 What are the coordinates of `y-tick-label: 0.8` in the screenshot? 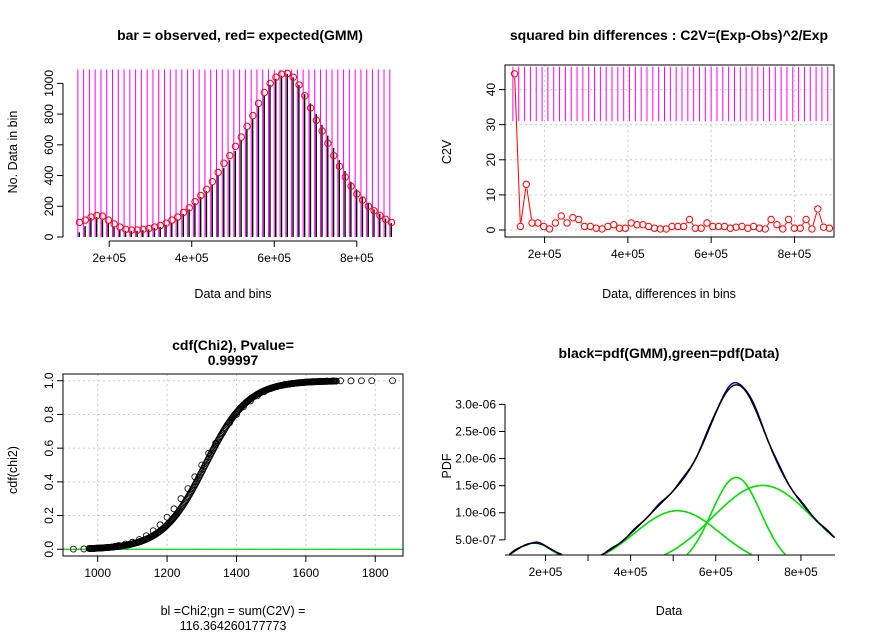 It's located at (49, 414).